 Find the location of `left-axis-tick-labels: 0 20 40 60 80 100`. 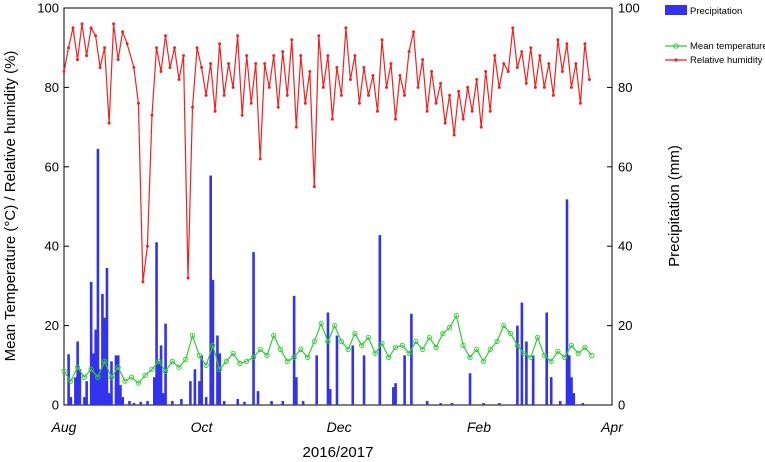

left-axis-tick-labels: 0 20 40 60 80 100 is located at coordinates (48, 207).